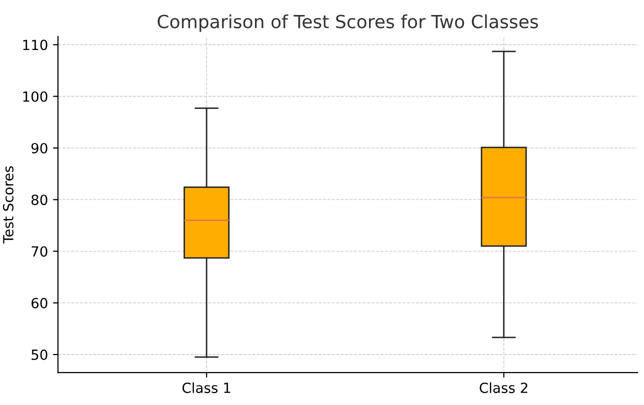  Describe the element at coordinates (40, 303) in the screenshot. I see `y-tick-label: 60` at that location.